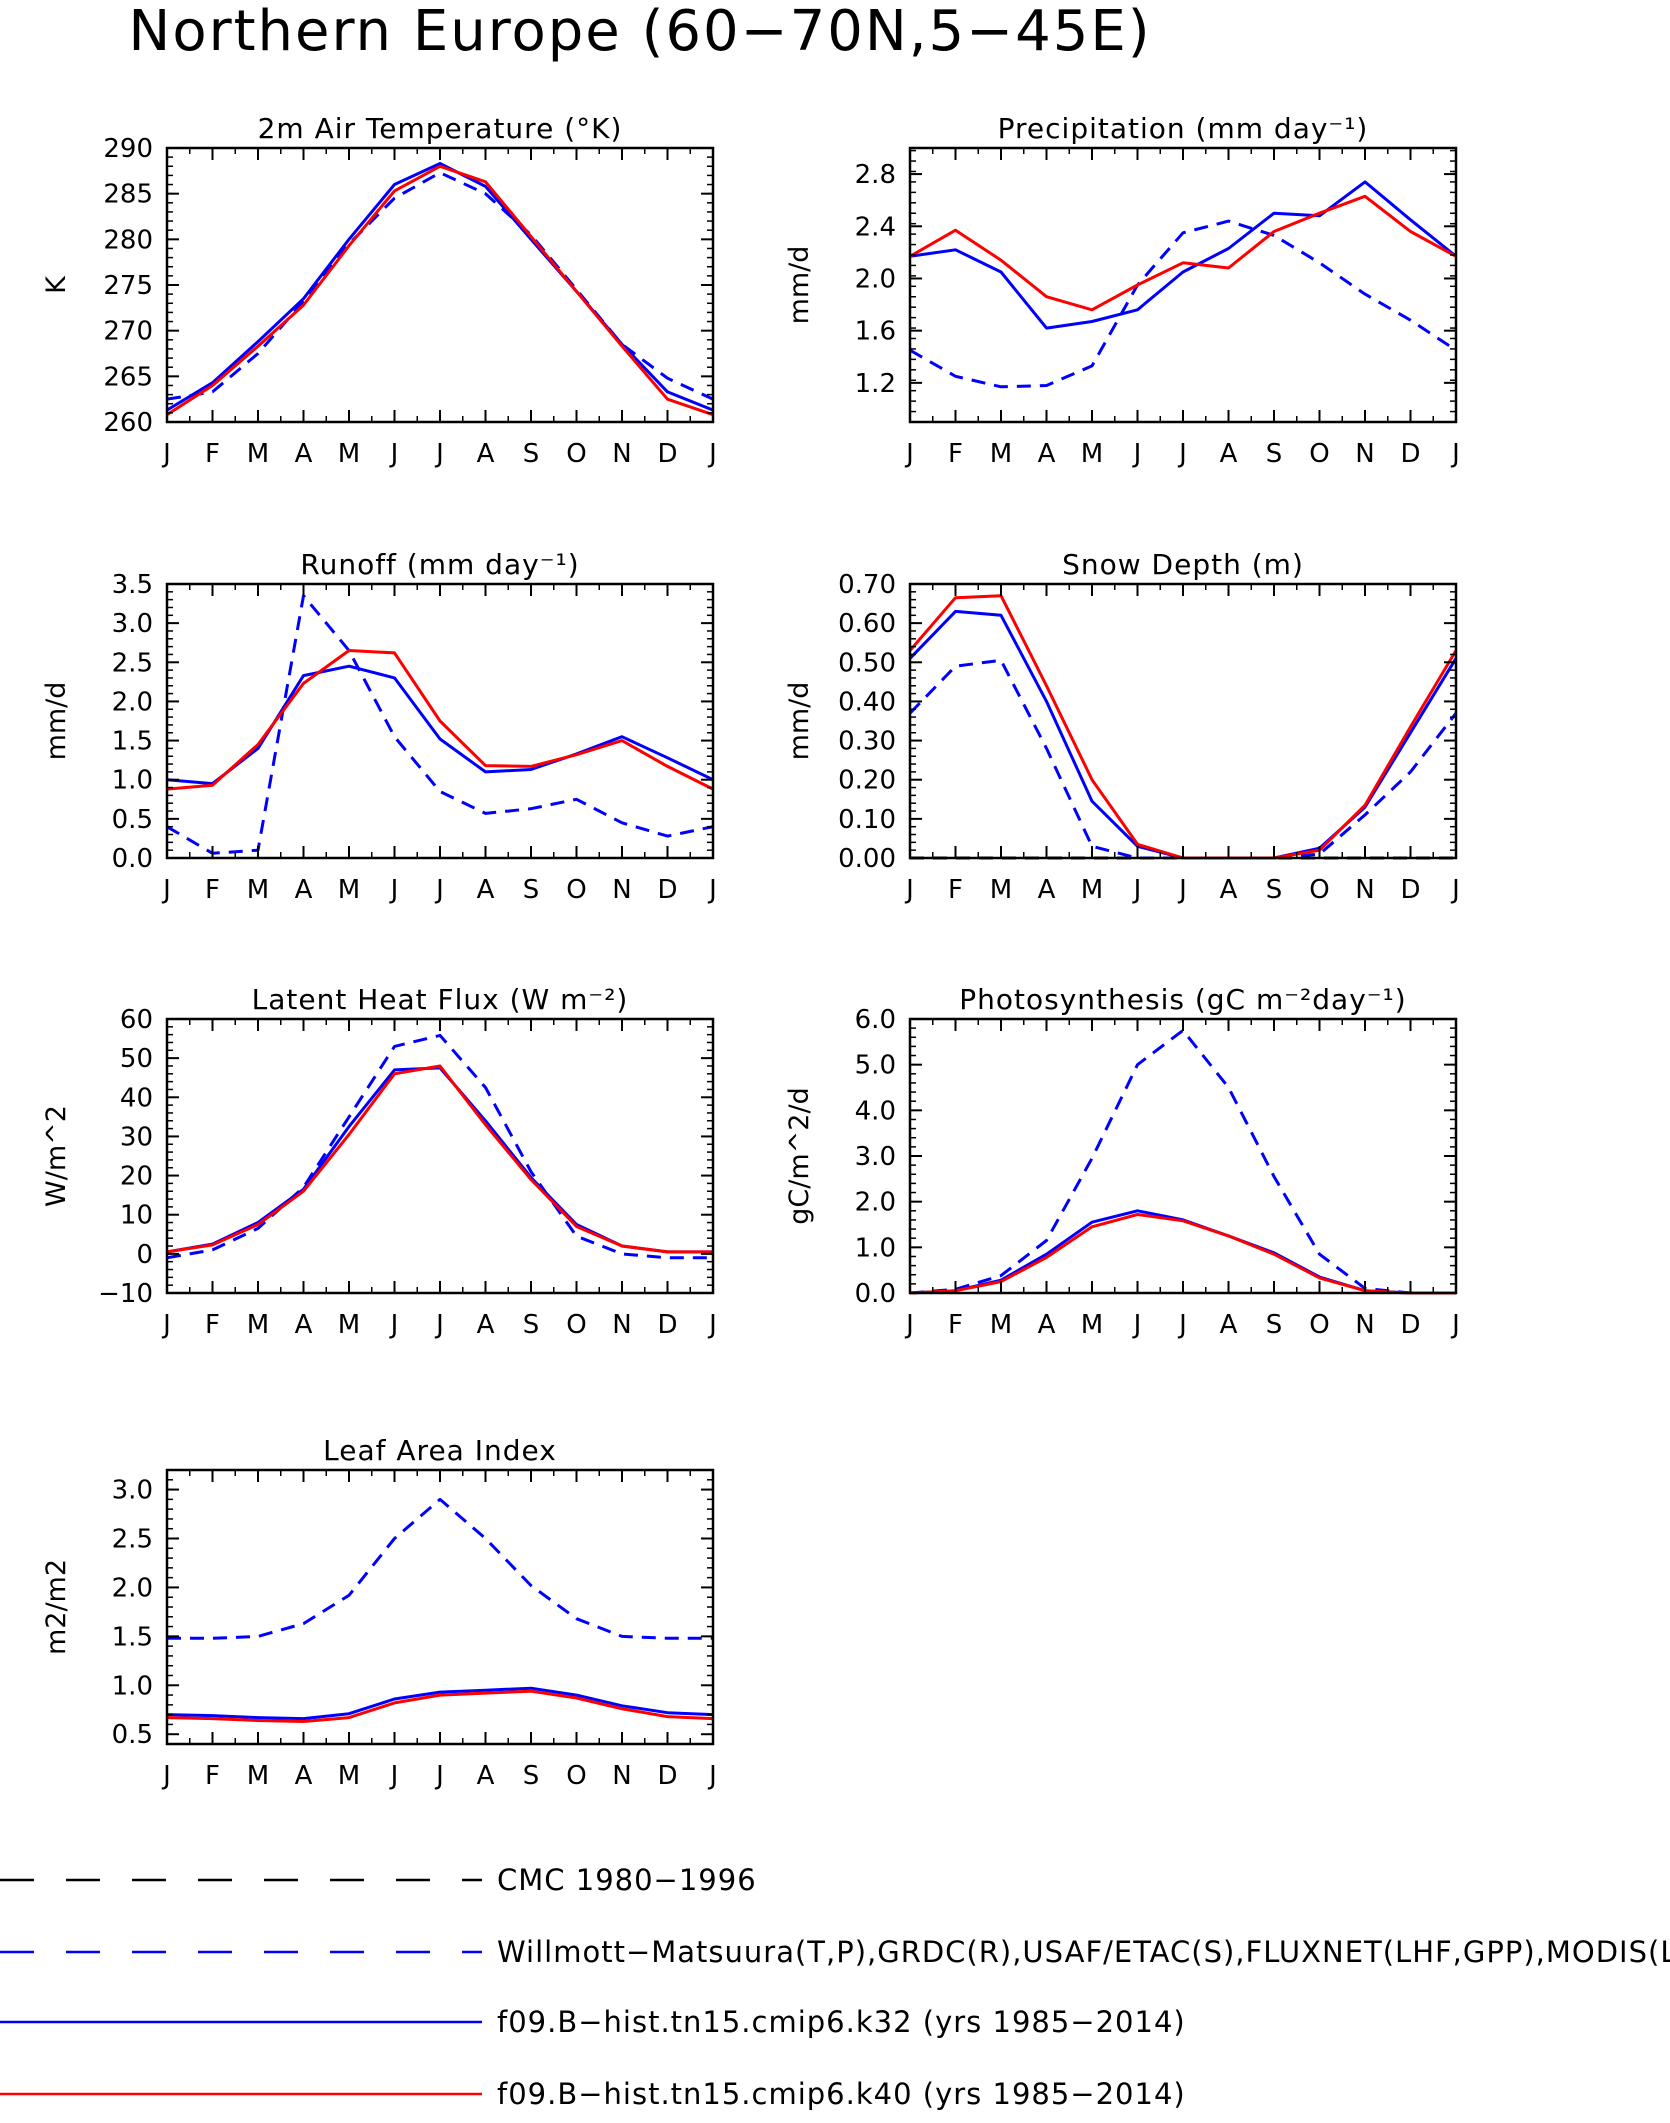 This screenshot has width=1670, height=2123. What do you see at coordinates (1182, 999) in the screenshot?
I see `panel-title: Photosynthesis (gC m⁻²day⁻¹)` at bounding box center [1182, 999].